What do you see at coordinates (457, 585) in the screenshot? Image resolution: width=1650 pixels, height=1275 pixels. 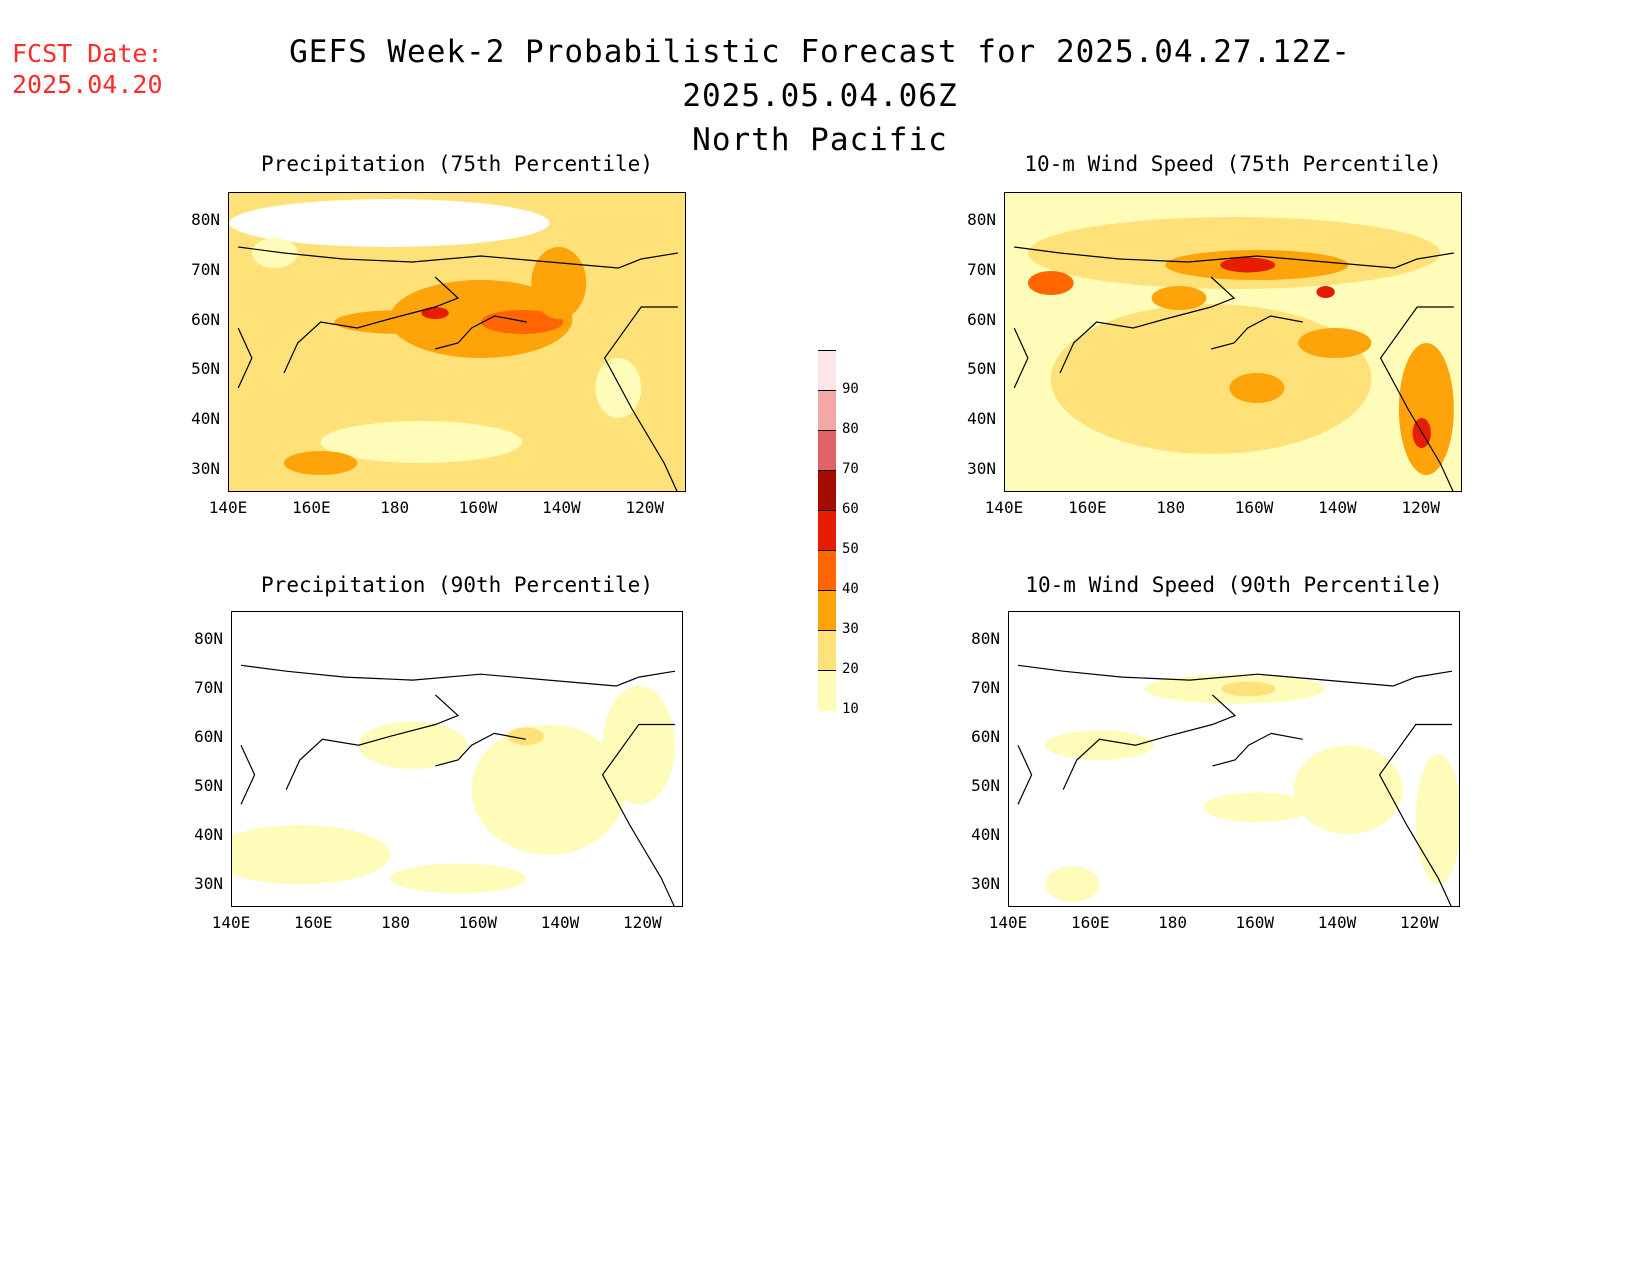 I see `panel-title: Precipitation (90th Percentile)` at bounding box center [457, 585].